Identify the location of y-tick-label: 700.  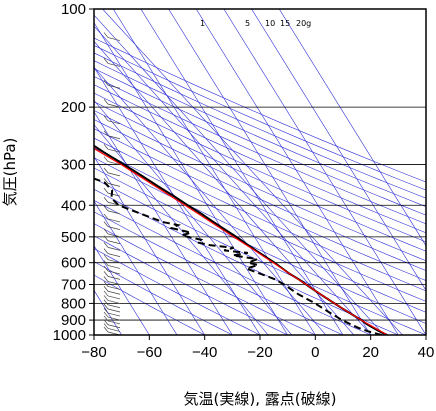
(73, 285).